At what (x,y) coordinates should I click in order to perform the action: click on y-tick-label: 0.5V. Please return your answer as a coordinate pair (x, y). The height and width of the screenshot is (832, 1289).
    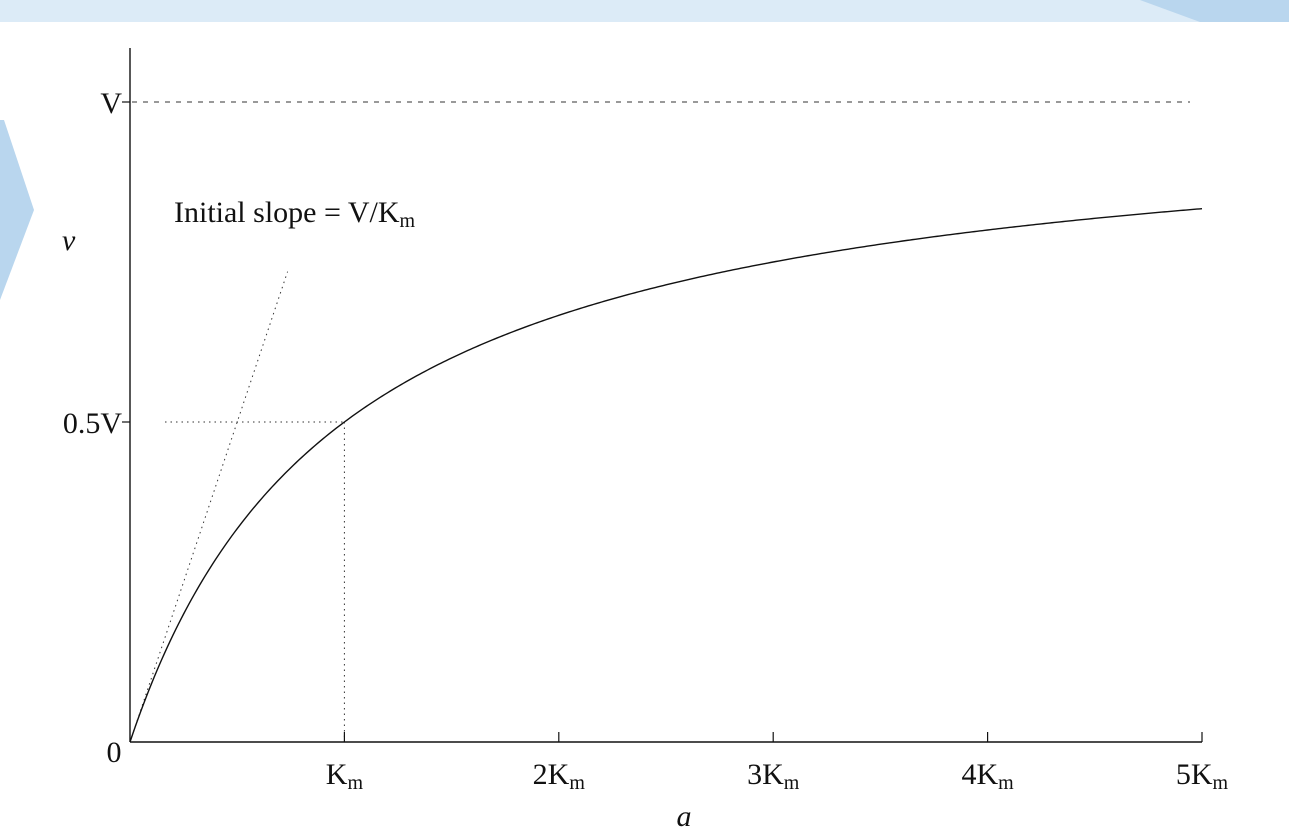
    Looking at the image, I should click on (93, 423).